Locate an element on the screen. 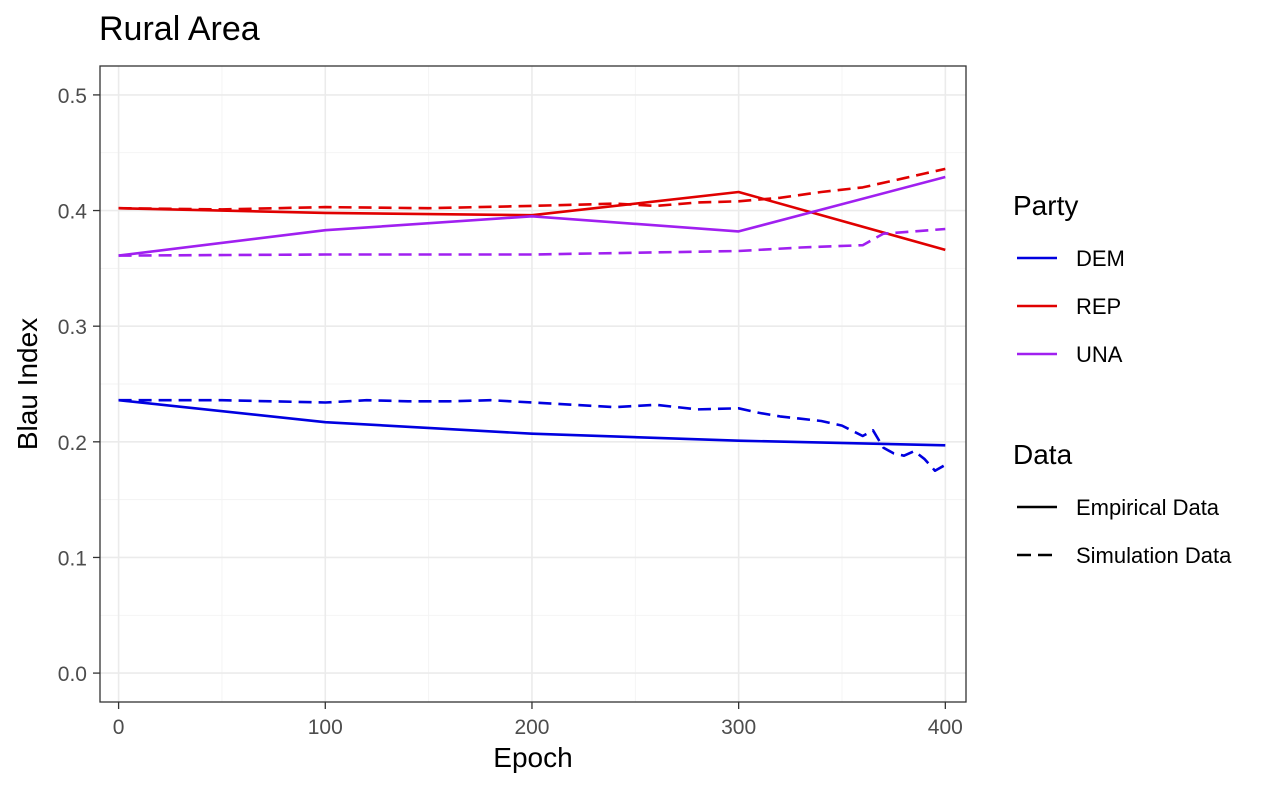  series-line-una-empirical-data is located at coordinates (532, 216).